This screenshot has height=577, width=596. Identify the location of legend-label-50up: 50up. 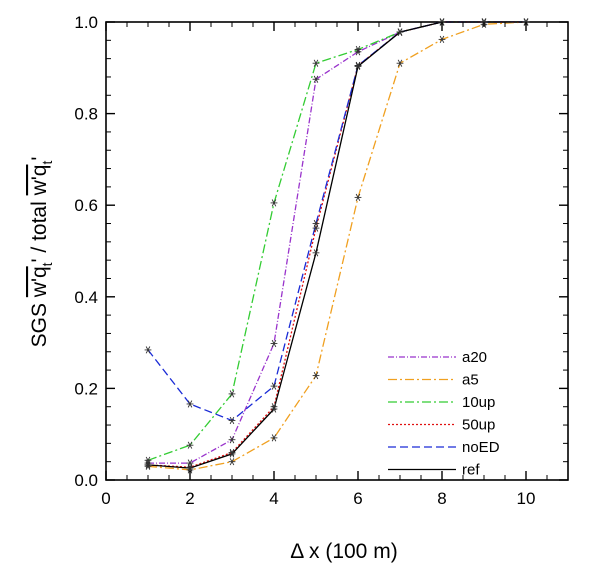
(478, 425).